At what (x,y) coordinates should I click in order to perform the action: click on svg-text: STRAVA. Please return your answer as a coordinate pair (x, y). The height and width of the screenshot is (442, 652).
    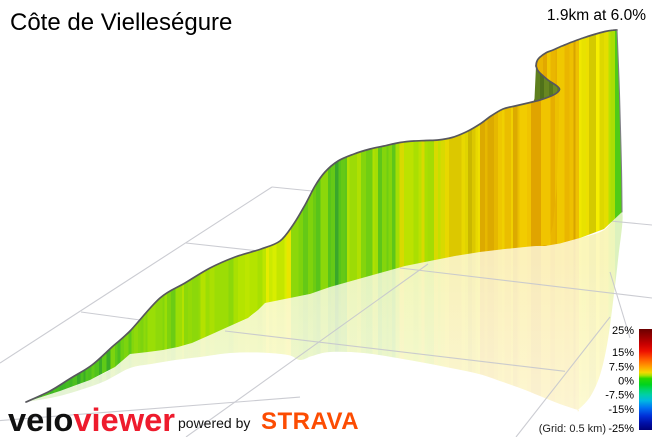
    Looking at the image, I should click on (310, 421).